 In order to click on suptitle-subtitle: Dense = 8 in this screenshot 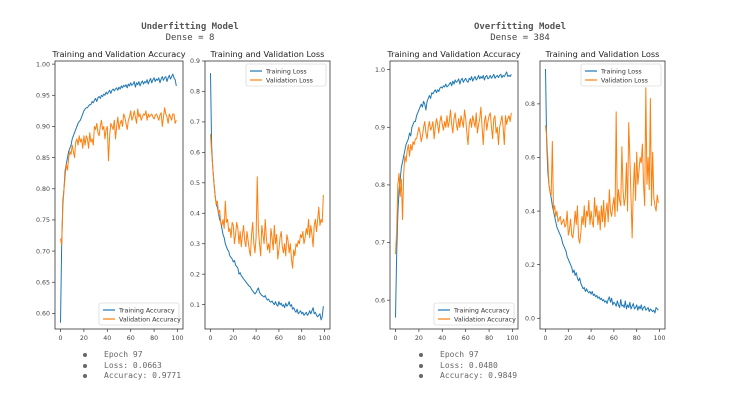, I will do `click(190, 38)`.